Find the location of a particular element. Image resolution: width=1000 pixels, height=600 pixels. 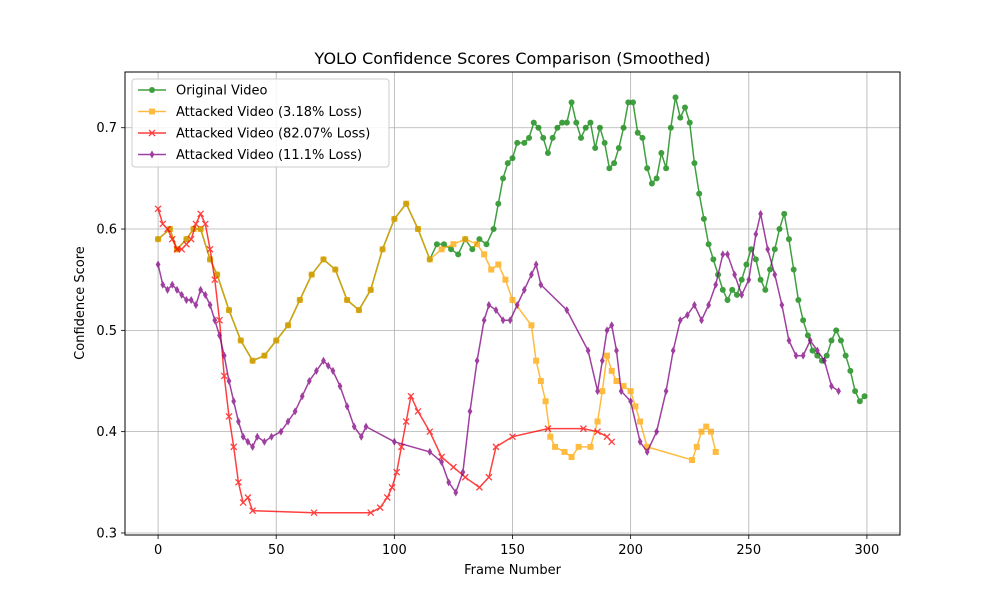

y-tick-label: 0.3 is located at coordinates (106, 533).